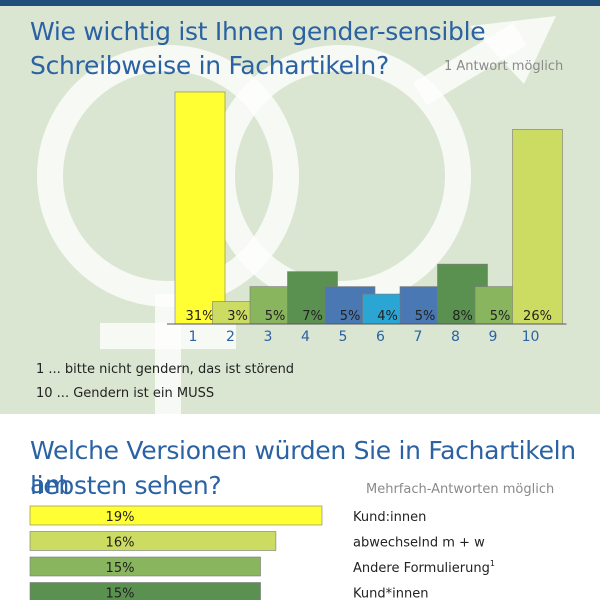 Image resolution: width=600 pixels, height=600 pixels. I want to click on x-tick-1: 1, so click(193, 337).